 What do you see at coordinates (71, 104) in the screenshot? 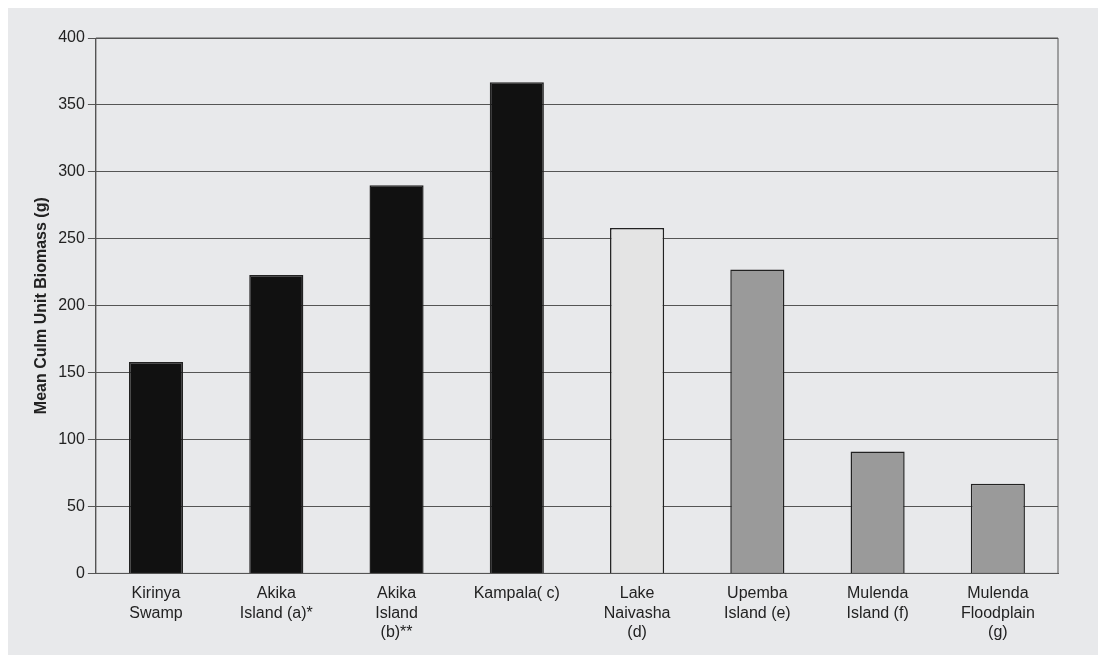
I see `y-tick-label: 350` at bounding box center [71, 104].